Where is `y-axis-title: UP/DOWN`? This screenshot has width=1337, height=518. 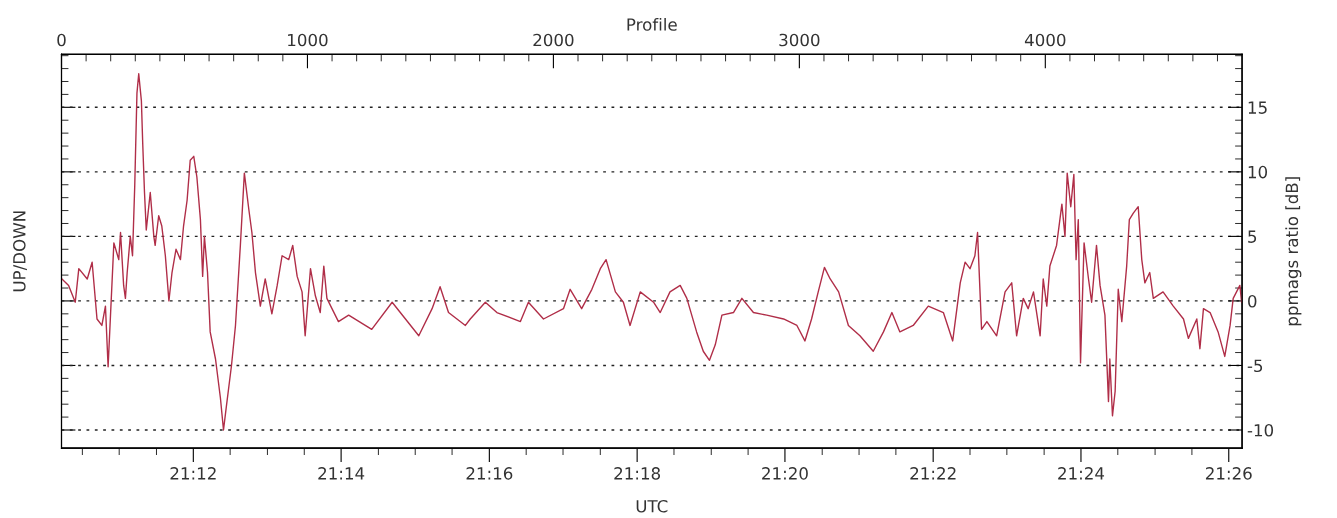
y-axis-title: UP/DOWN is located at coordinates (20, 251).